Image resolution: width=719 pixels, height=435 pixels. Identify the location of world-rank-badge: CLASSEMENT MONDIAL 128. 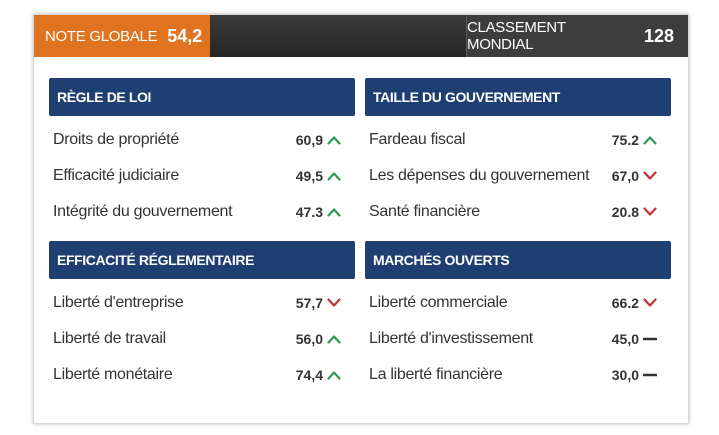
(577, 36).